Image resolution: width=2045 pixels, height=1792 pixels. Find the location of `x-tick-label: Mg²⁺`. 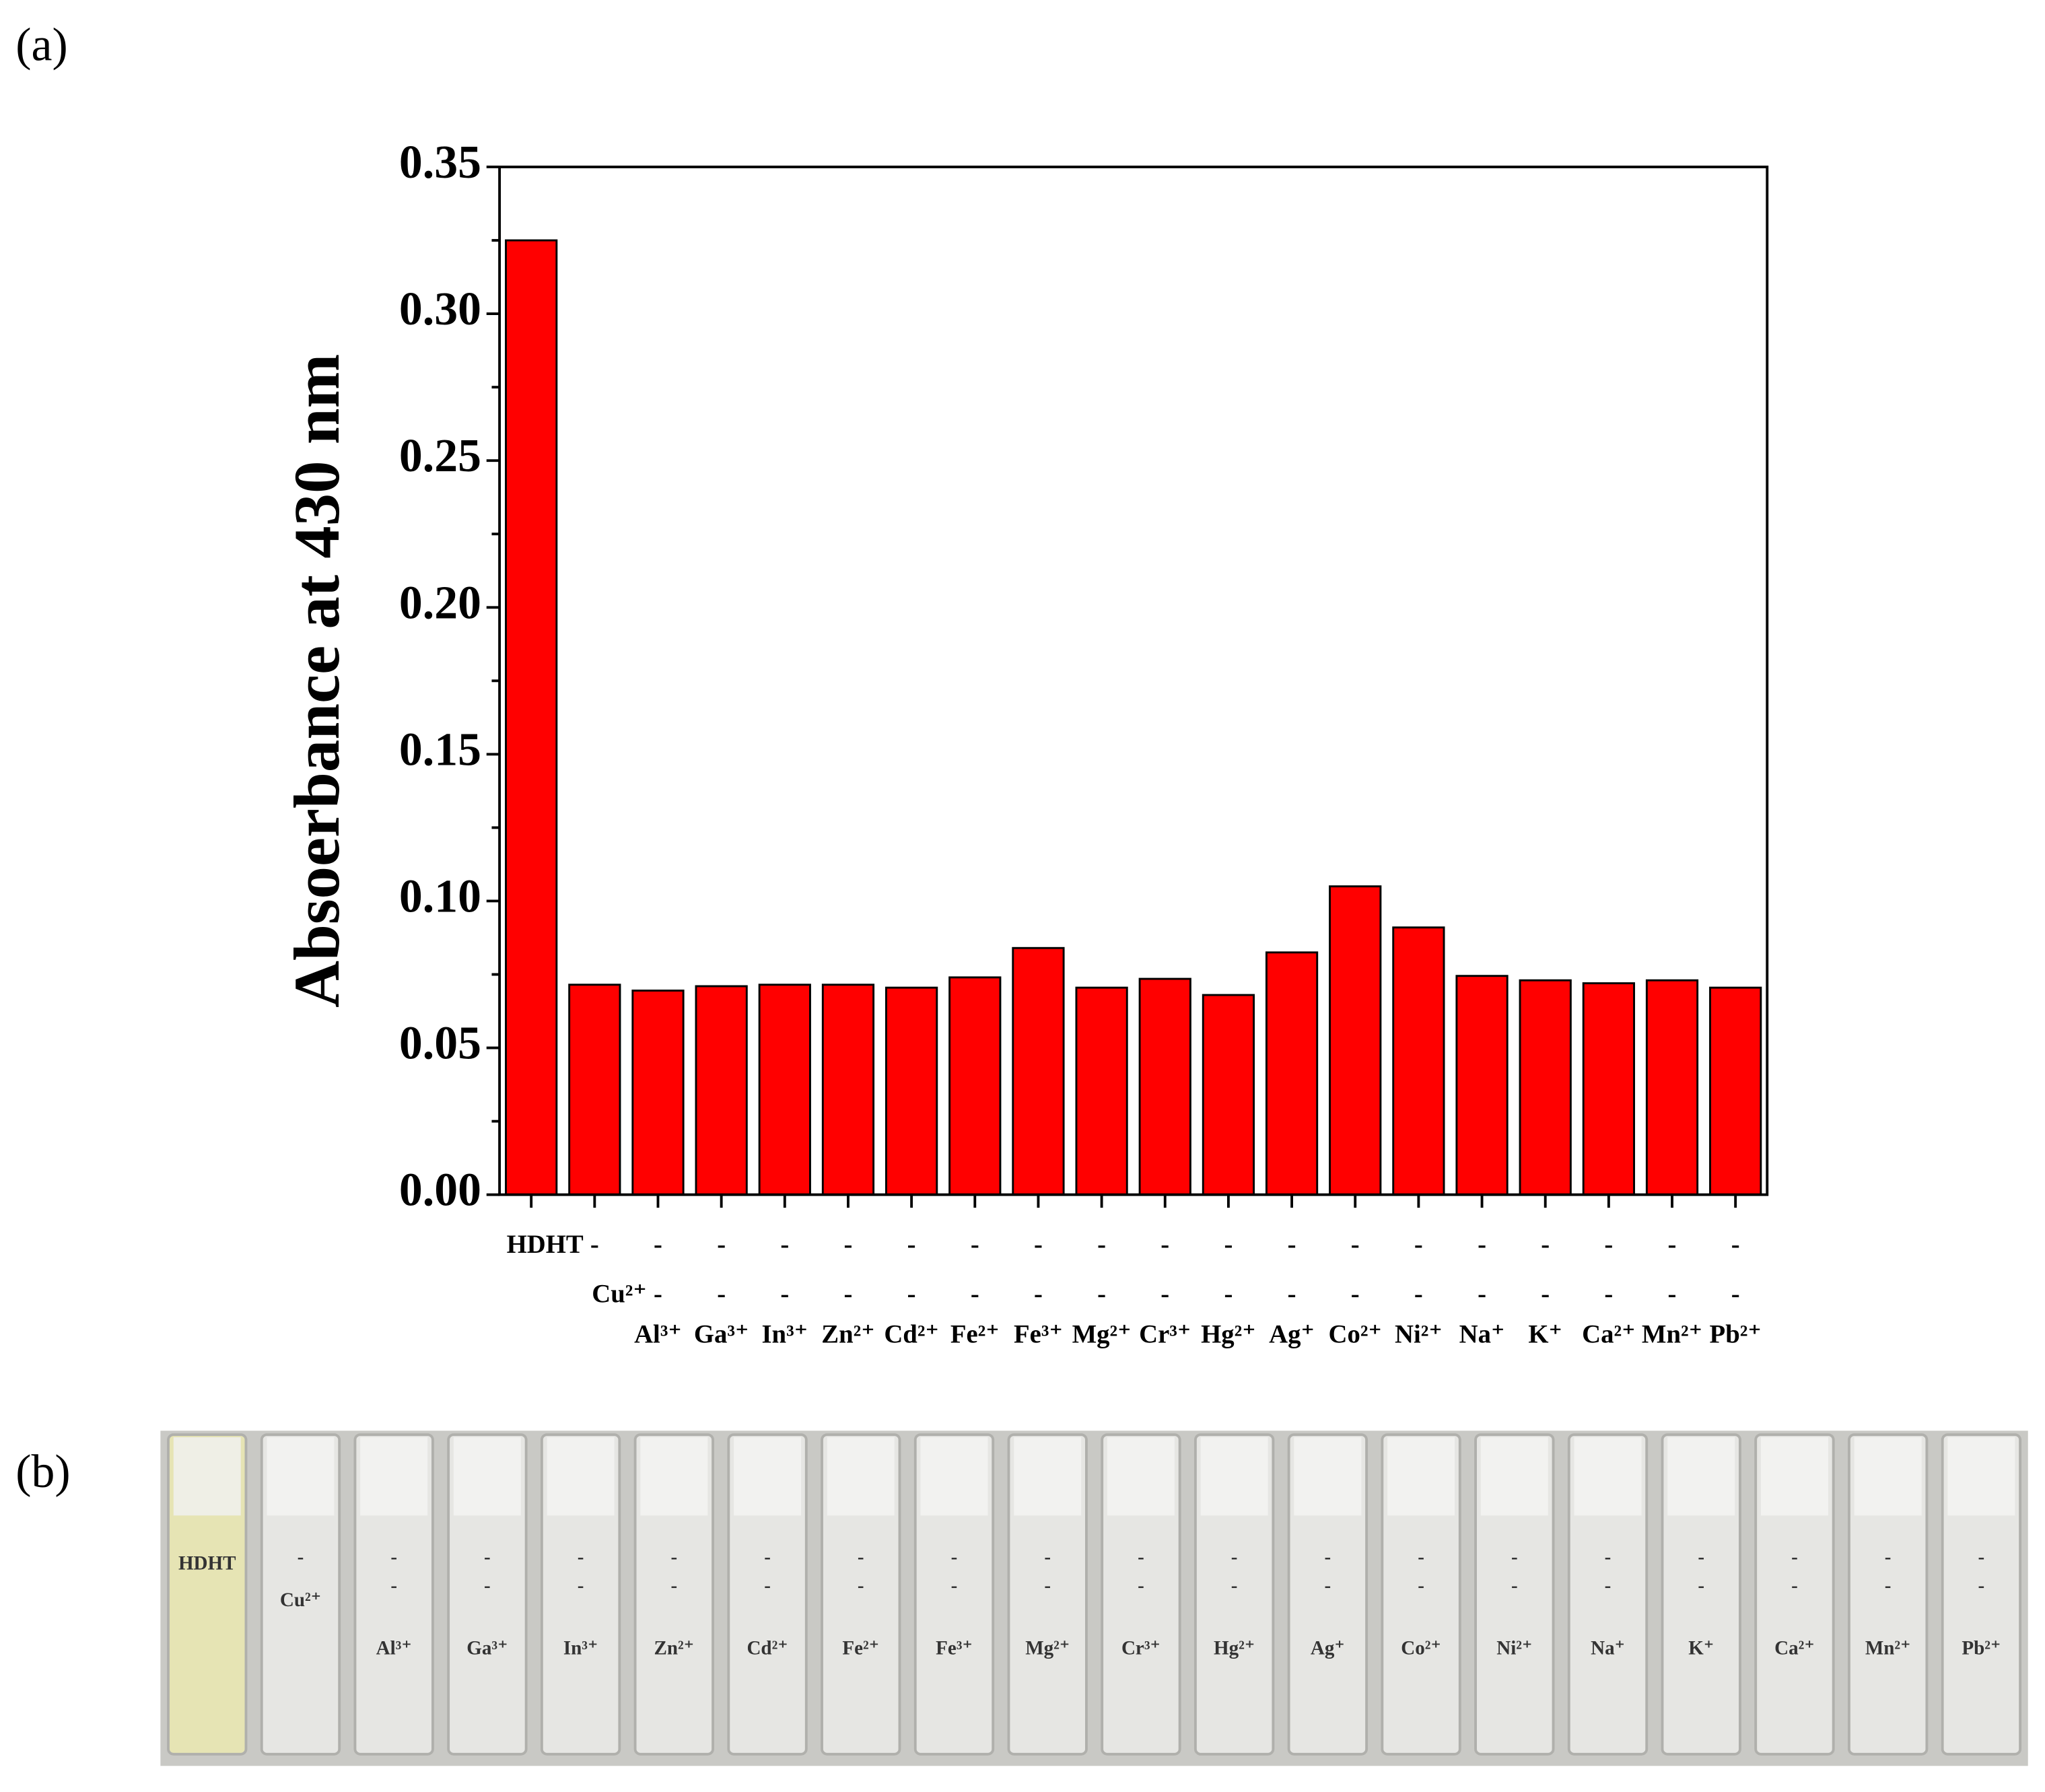

x-tick-label: Mg²⁺ is located at coordinates (1102, 1334).